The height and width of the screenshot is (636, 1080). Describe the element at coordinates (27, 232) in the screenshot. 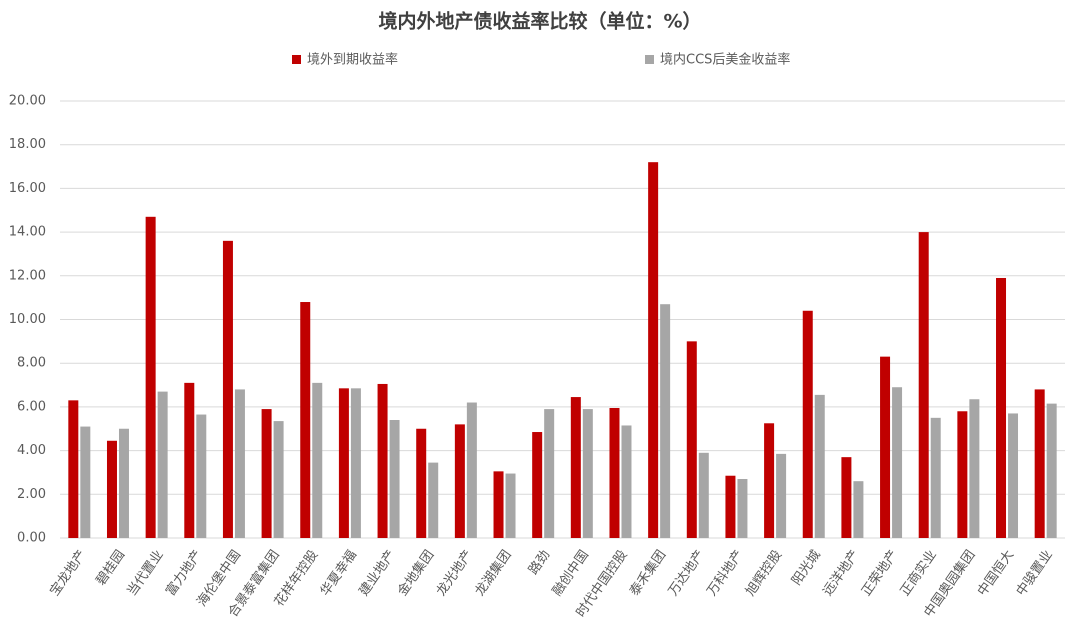

I see `y-tick-label: 14.00` at that location.